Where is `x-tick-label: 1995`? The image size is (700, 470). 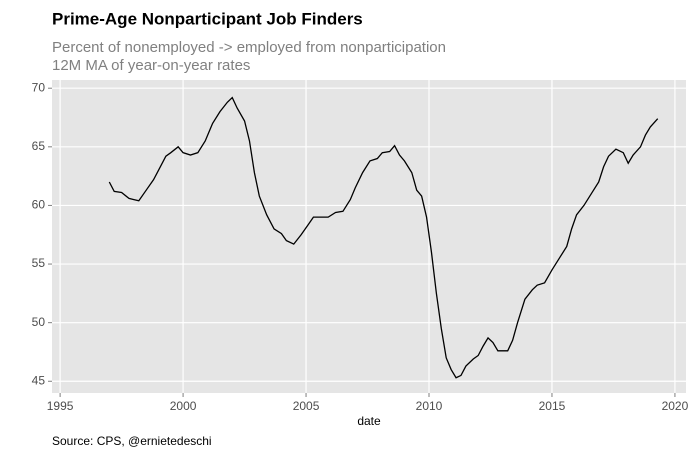
x-tick-label: 1995 is located at coordinates (60, 406).